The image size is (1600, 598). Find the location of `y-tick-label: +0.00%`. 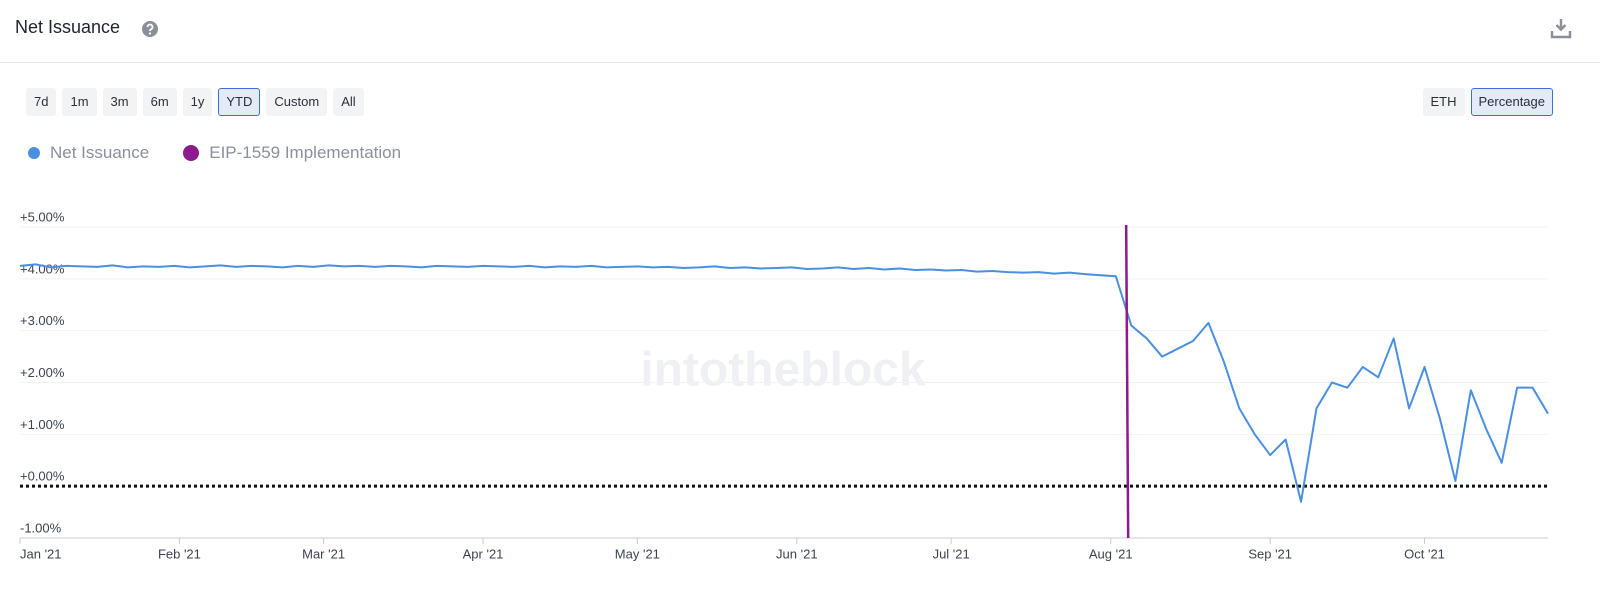

y-tick-label: +0.00% is located at coordinates (42, 476).